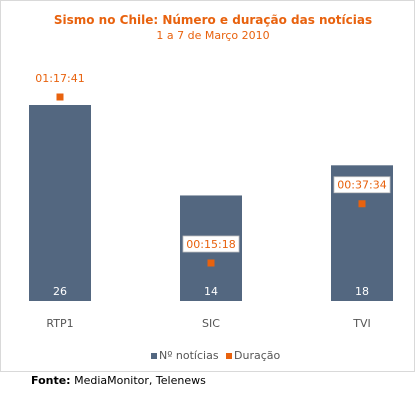 The image size is (415, 401). What do you see at coordinates (51, 380) in the screenshot?
I see `source-label: Fonte:` at bounding box center [51, 380].